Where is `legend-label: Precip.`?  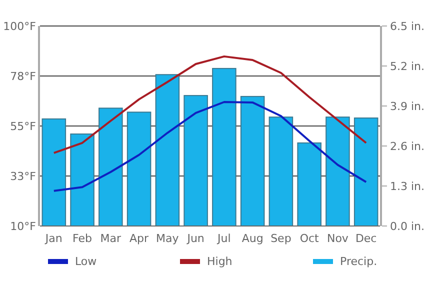
legend-label: Precip. is located at coordinates (359, 261).